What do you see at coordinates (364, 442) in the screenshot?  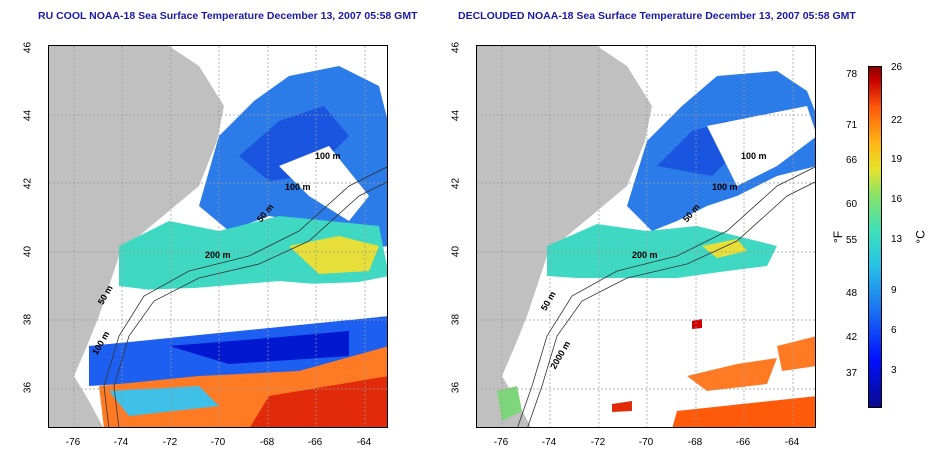 I see `left-lon-tick: -64` at bounding box center [364, 442].